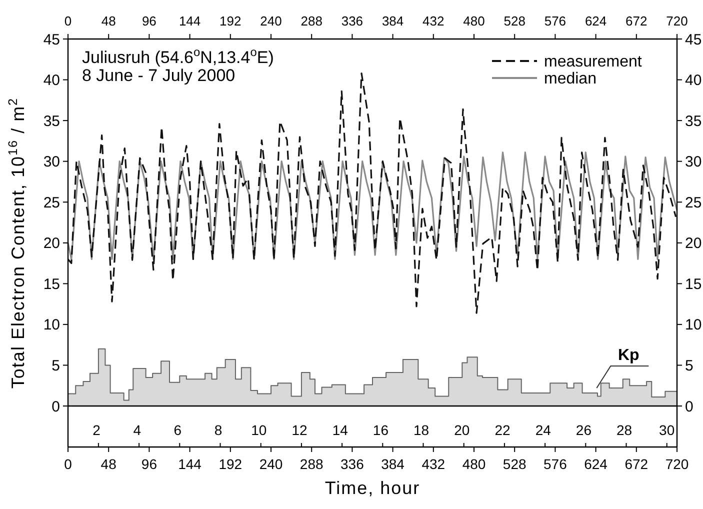  Describe the element at coordinates (352, 464) in the screenshot. I see `x2-tick-label: 336` at that location.